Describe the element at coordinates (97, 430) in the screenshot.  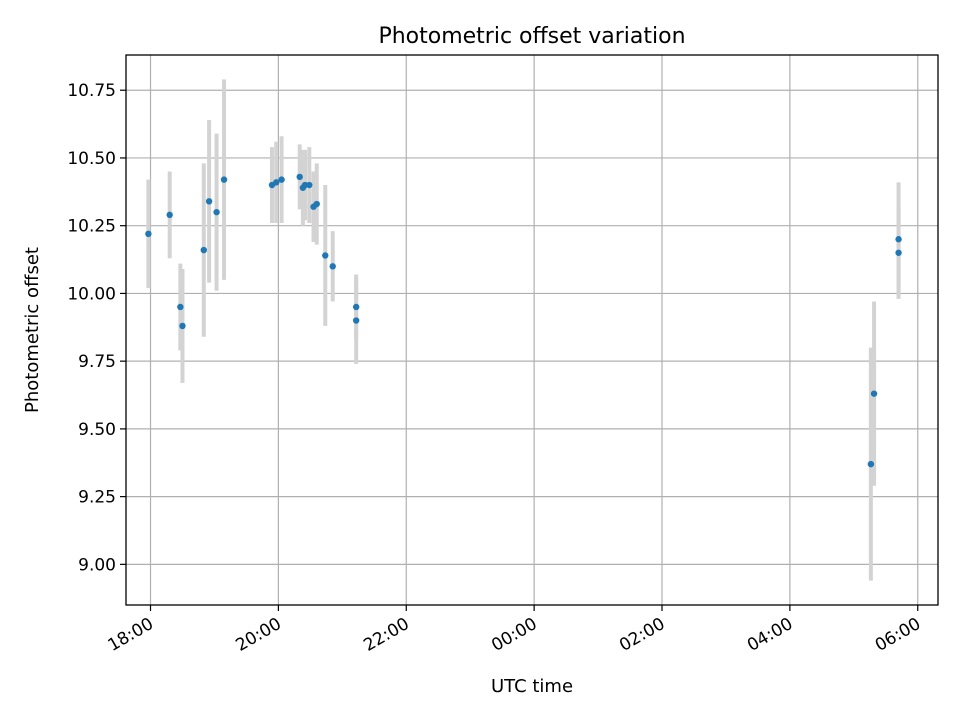
I see `y-tick-label: 9.50` at that location.